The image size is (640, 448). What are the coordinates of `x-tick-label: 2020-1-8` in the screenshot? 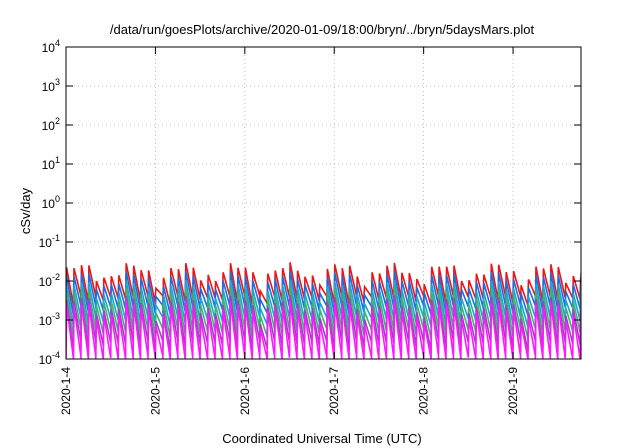 It's located at (424, 391).